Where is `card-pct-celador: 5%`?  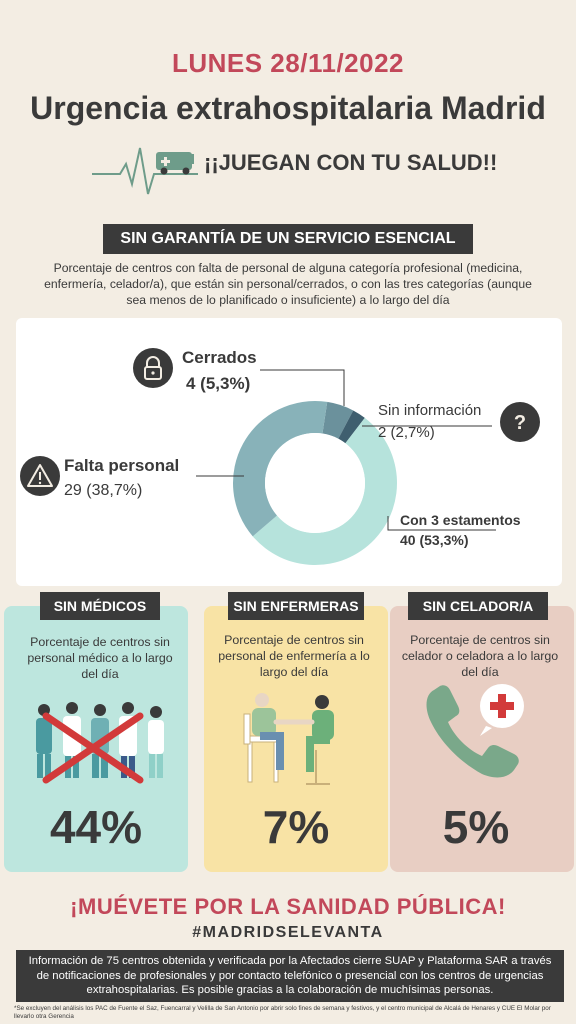 card-pct-celador: 5% is located at coordinates (476, 827).